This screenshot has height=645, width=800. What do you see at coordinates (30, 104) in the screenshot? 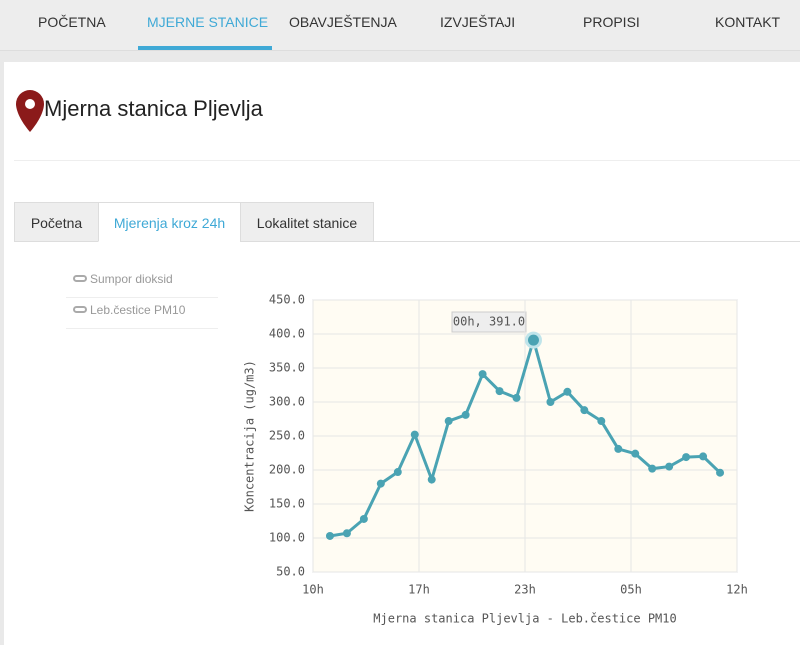
I see `pin-hole` at bounding box center [30, 104].